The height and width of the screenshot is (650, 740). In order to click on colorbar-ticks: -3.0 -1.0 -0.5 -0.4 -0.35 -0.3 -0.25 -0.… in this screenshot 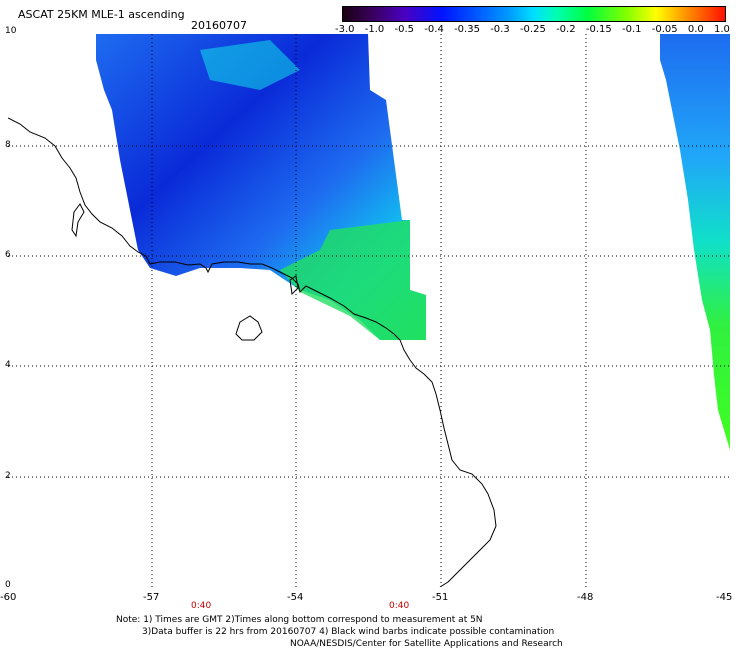, I will do `click(532, 31)`.